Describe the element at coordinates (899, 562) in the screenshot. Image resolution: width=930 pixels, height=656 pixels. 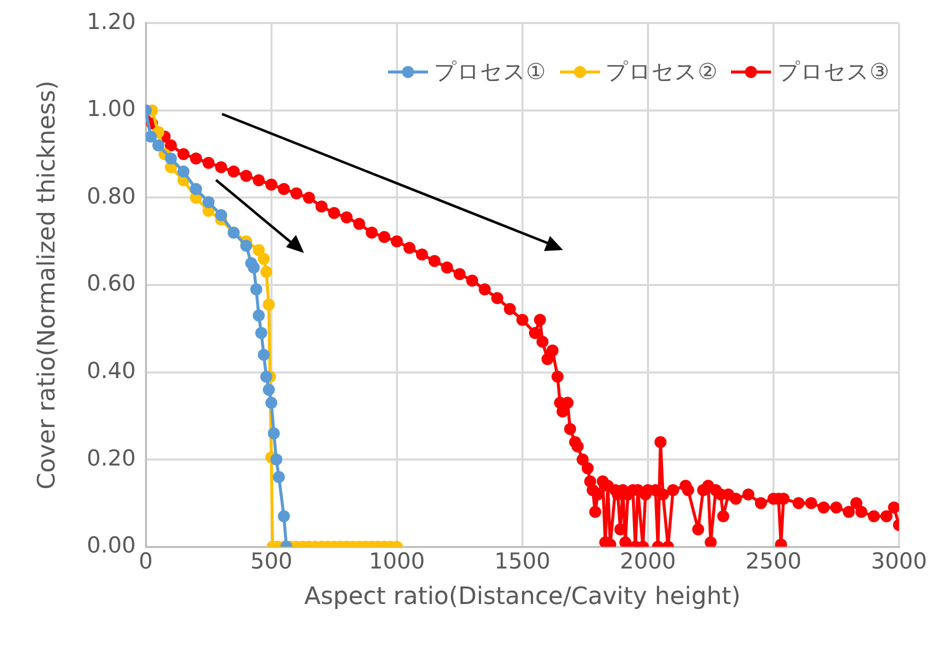
I see `x-tick-label: 3000` at that location.